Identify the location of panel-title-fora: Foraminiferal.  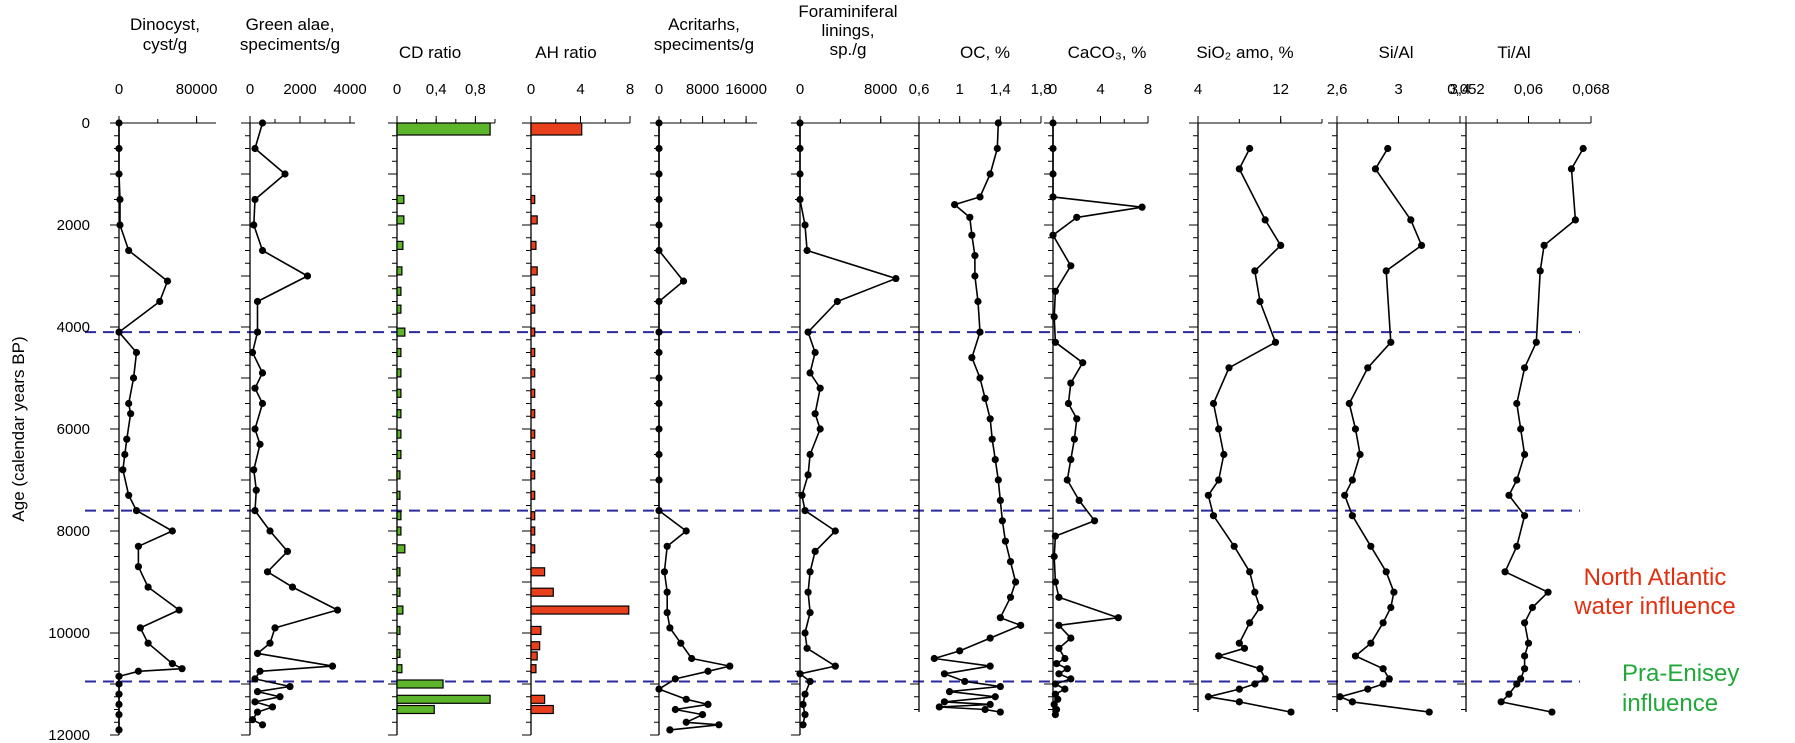
(847, 11).